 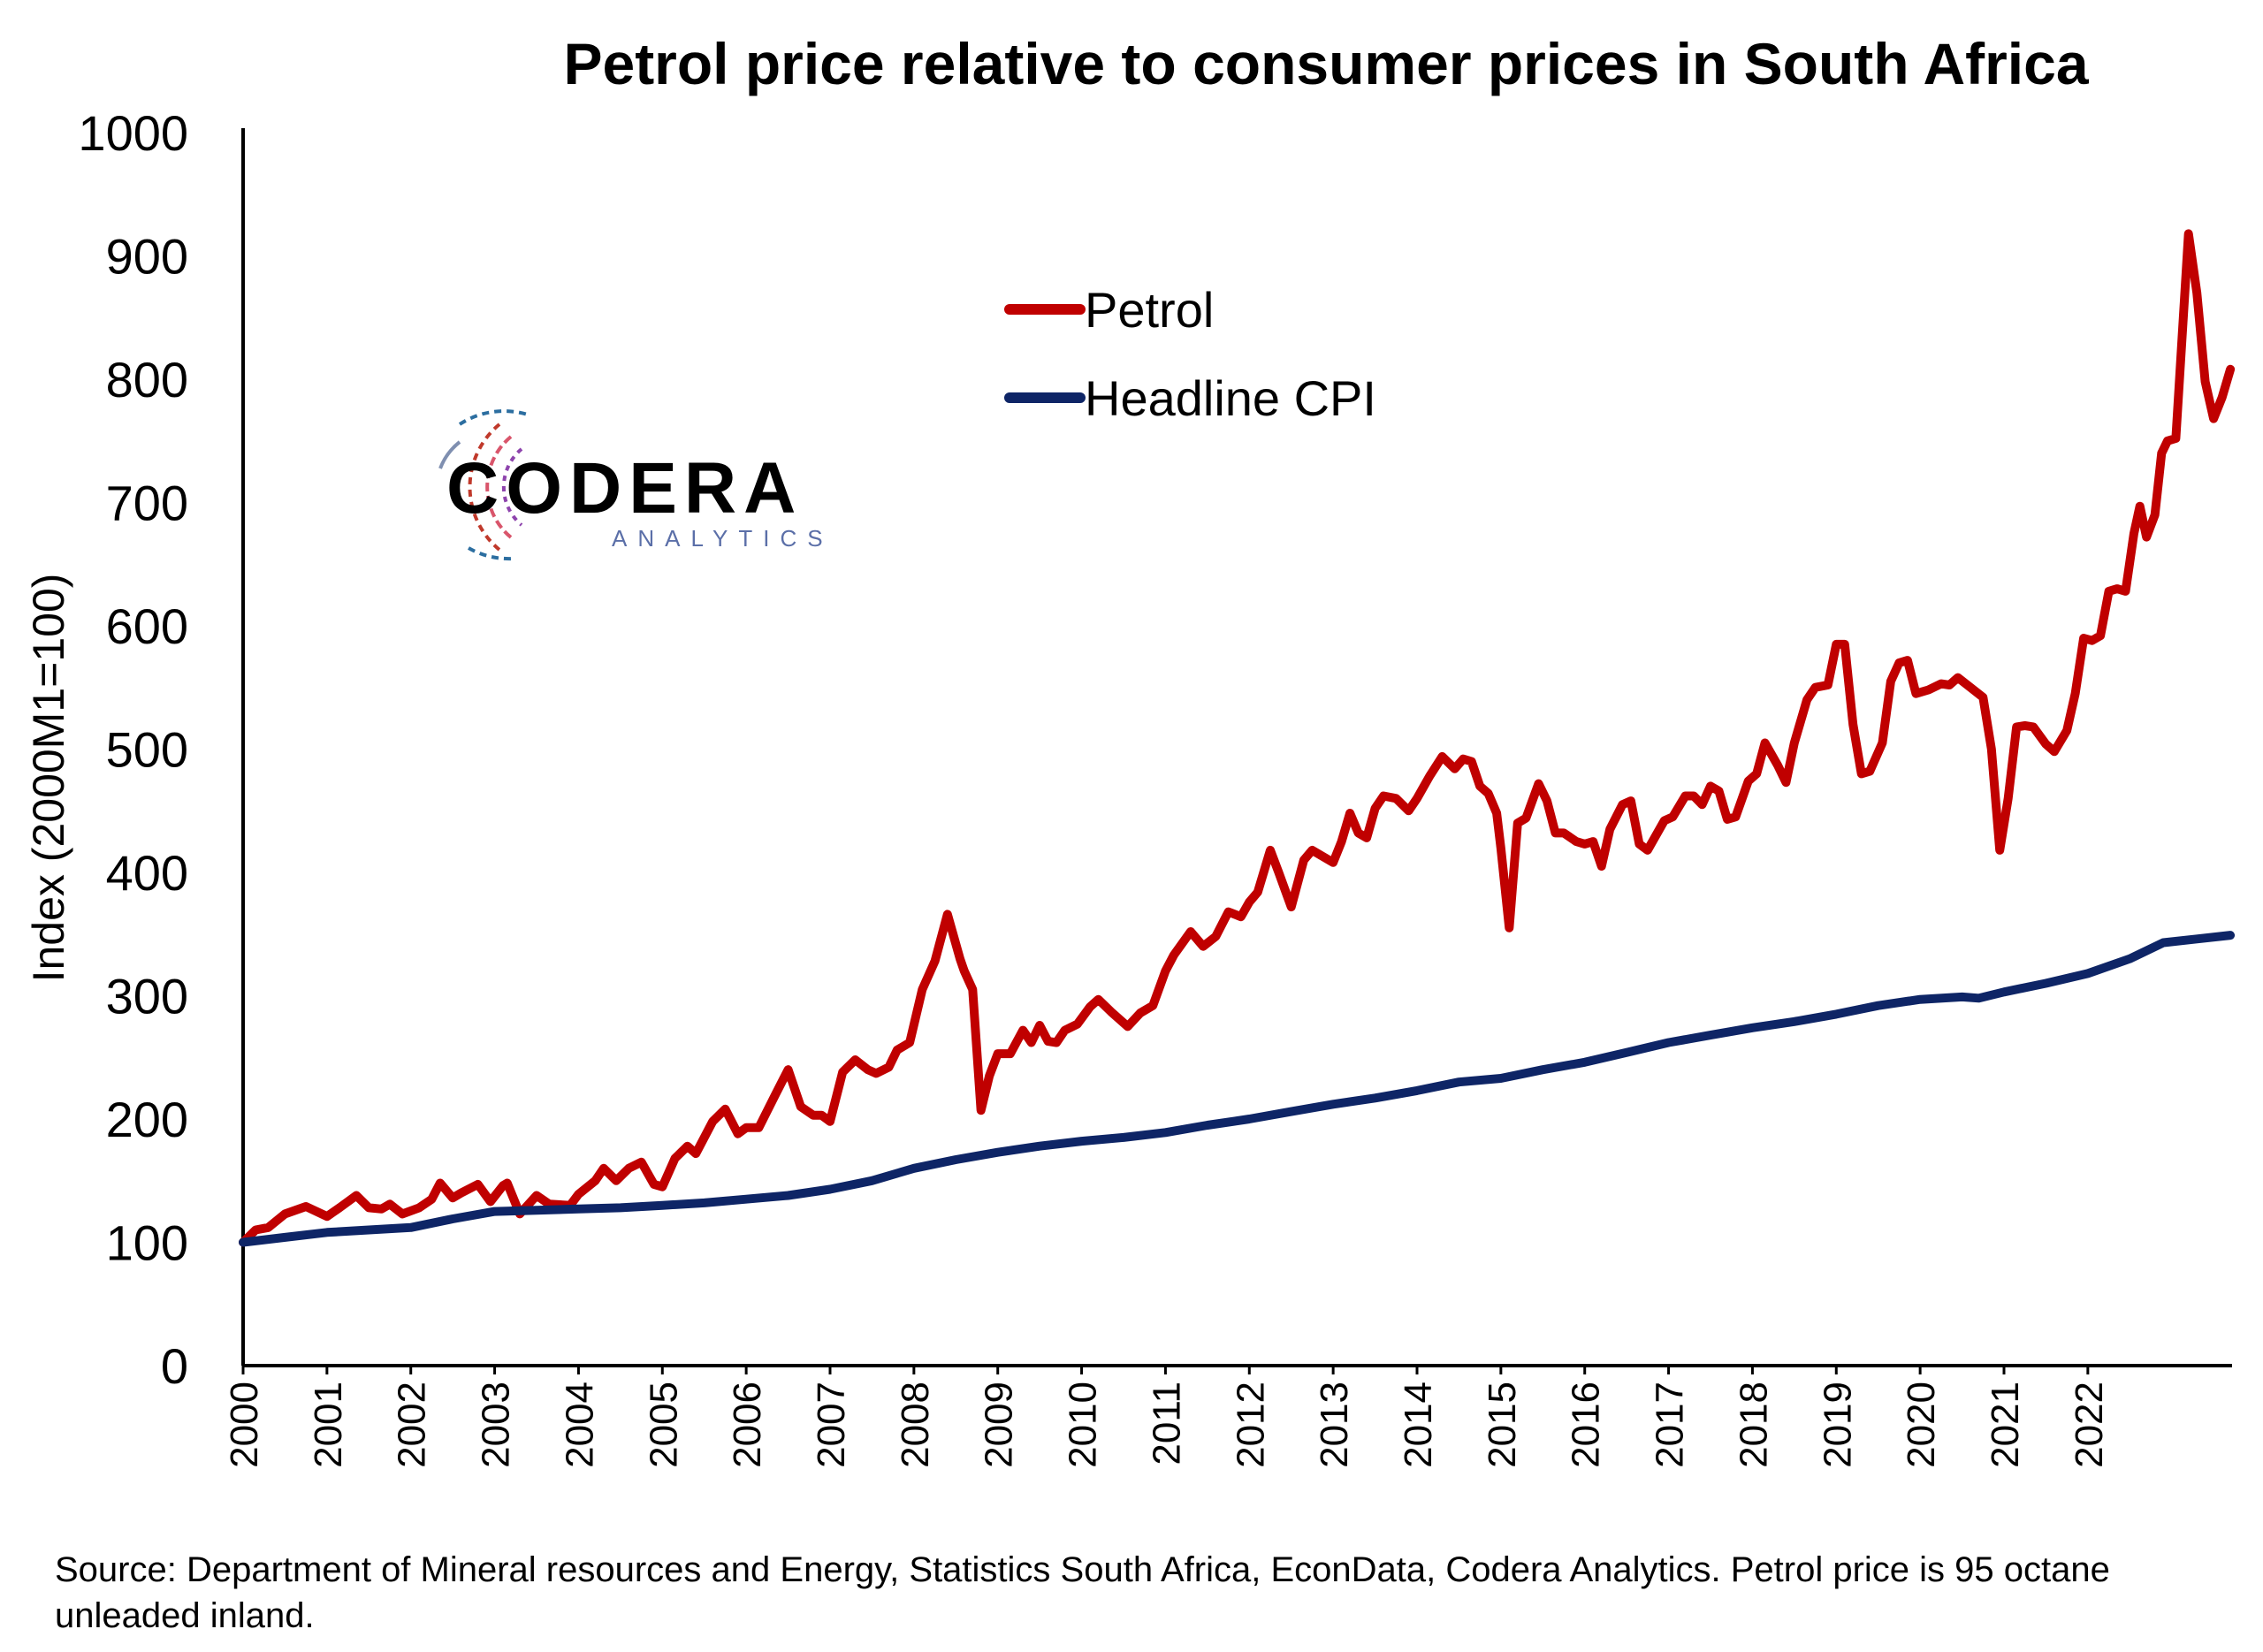 I want to click on x-tick-label: 2017, so click(x=1671, y=1425).